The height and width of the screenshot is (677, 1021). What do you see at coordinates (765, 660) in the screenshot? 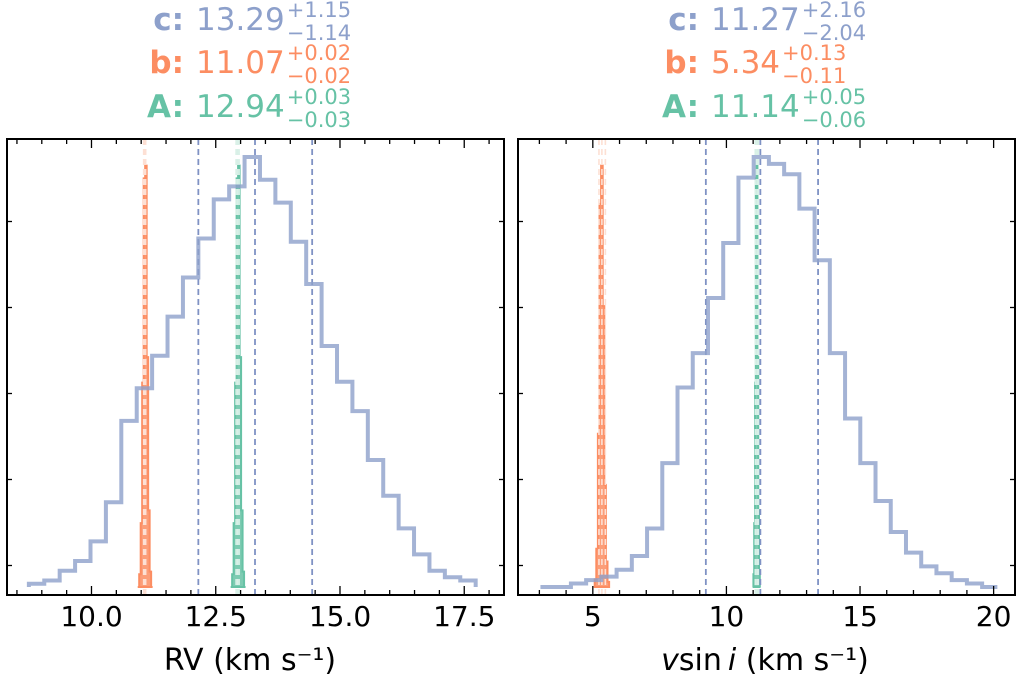
I see `x-axis-label-2: vsin i (km s⁻¹)` at bounding box center [765, 660].